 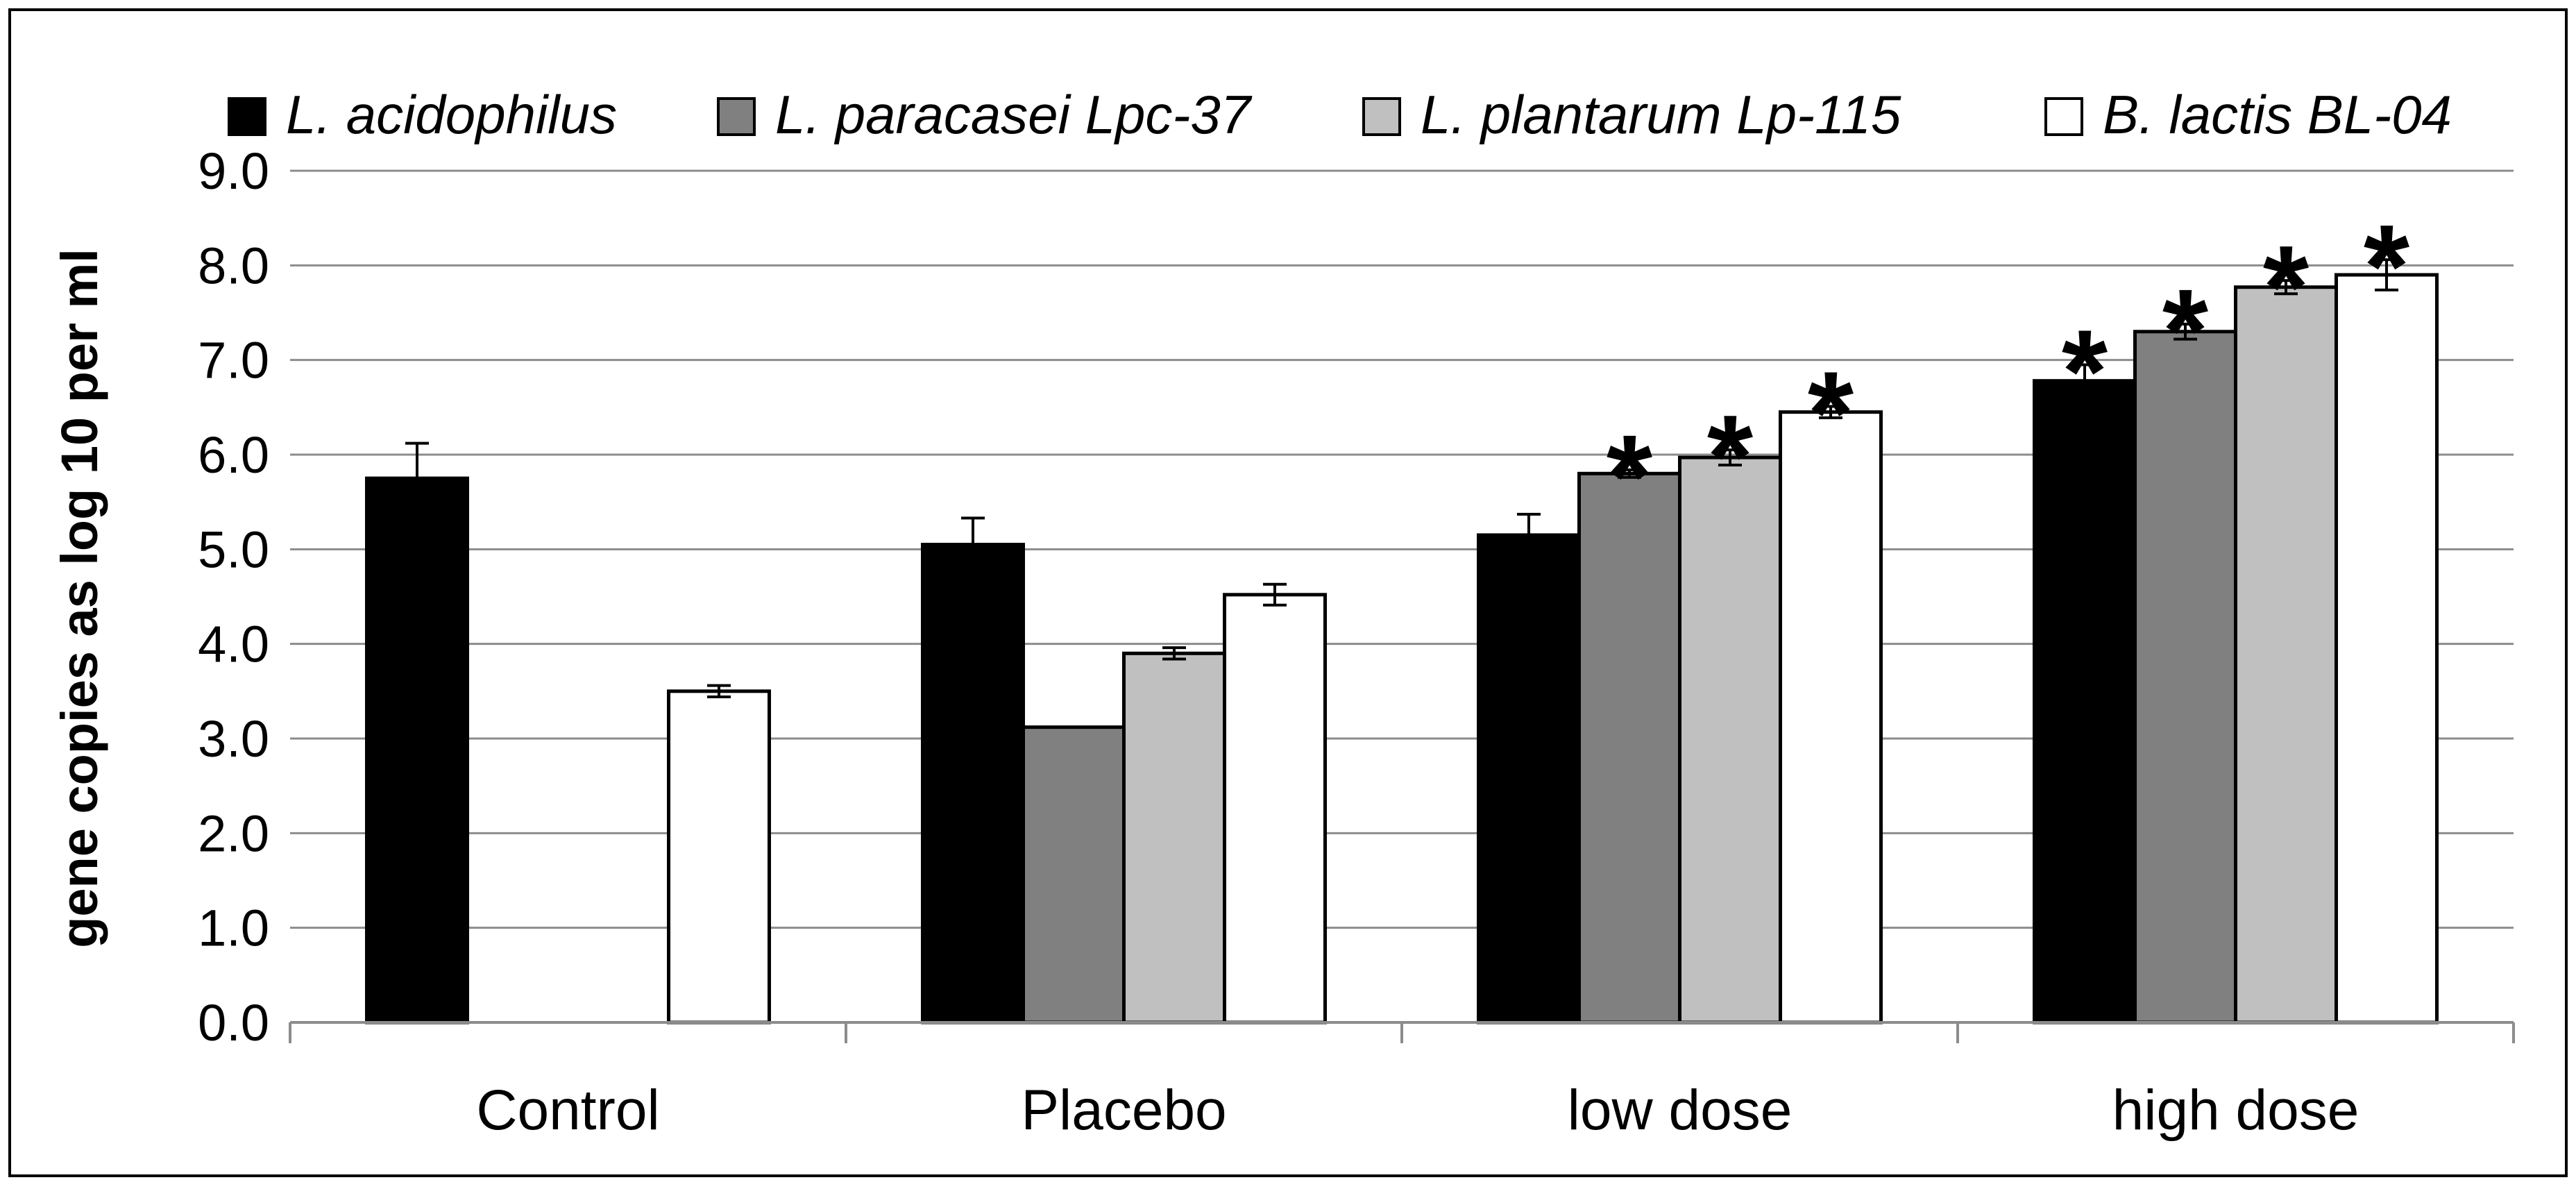 What do you see at coordinates (80, 598) in the screenshot?
I see `y-axis-title: gene copies as log 10 per ml` at bounding box center [80, 598].